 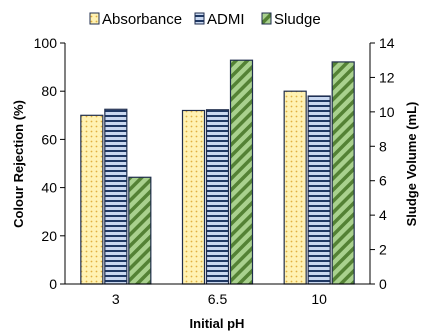 What do you see at coordinates (383, 146) in the screenshot?
I see `y2-tick-label: 8` at bounding box center [383, 146].